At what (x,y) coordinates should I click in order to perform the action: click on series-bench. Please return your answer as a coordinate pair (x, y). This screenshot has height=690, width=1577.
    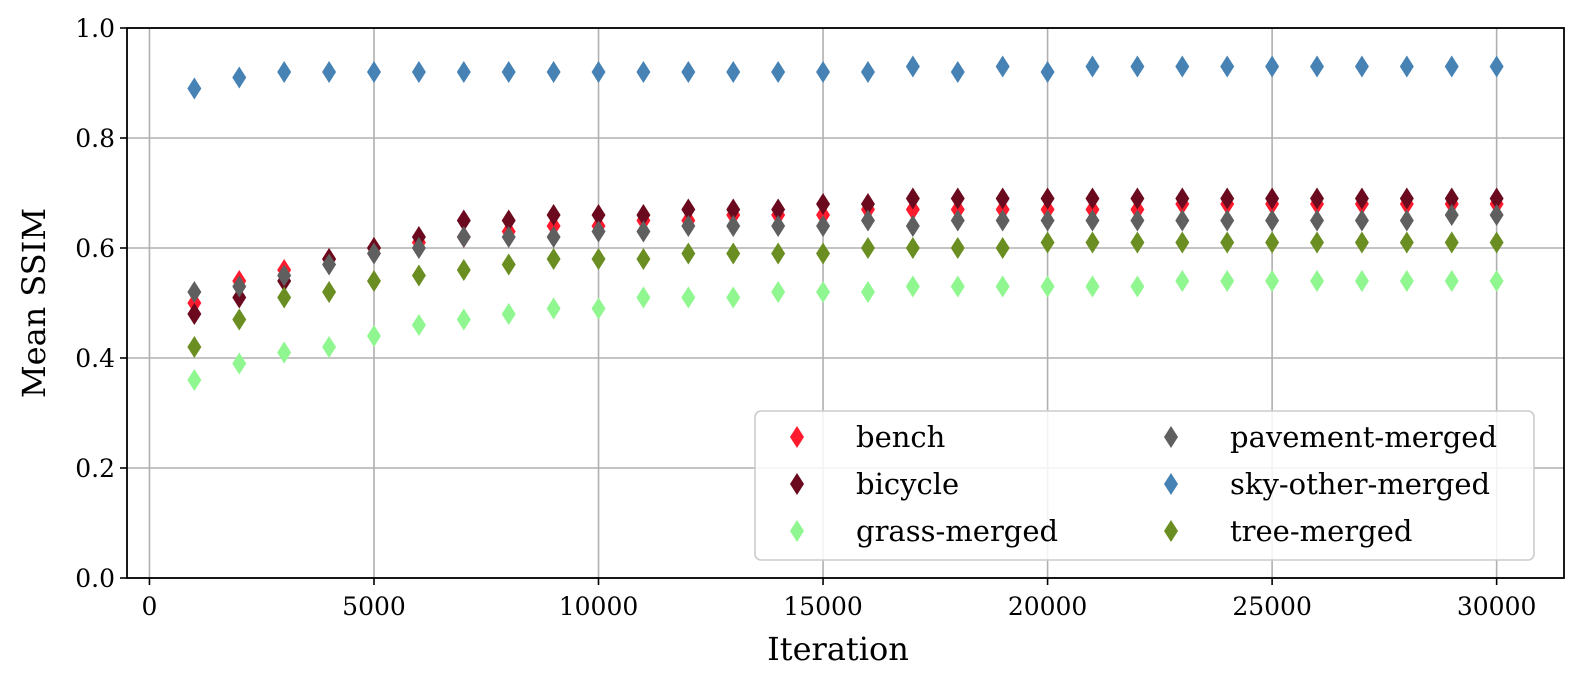
    Looking at the image, I should click on (845, 253).